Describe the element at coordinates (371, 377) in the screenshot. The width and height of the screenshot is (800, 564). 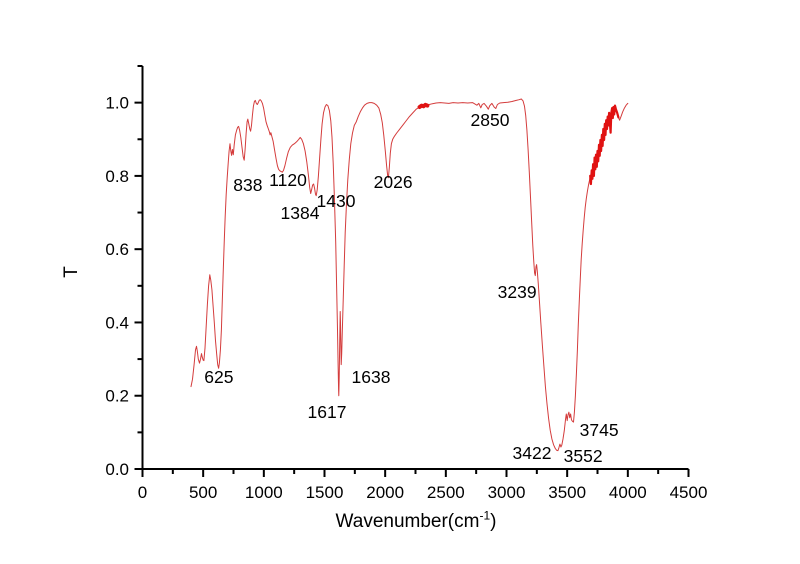
I see `peak-annotation-1638: 1638` at that location.